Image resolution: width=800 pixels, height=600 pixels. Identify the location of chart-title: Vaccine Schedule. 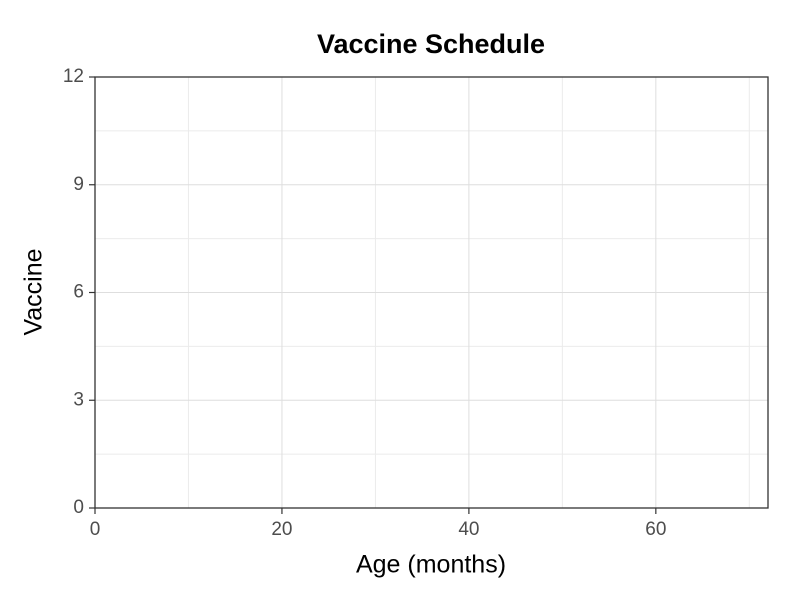
(431, 44).